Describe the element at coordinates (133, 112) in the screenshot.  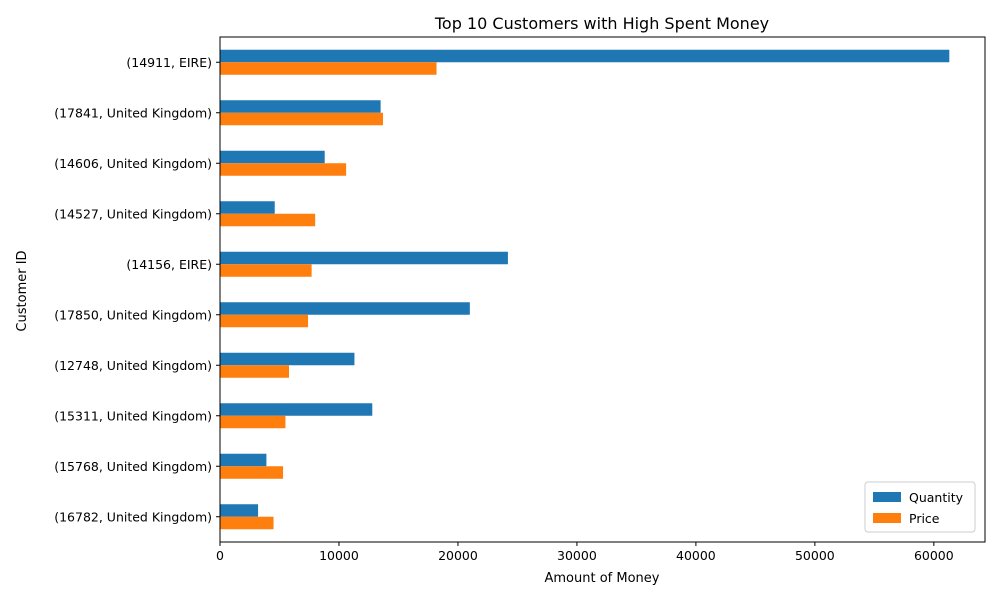
I see `y-tick-label: (17841, United Kingdom)` at that location.